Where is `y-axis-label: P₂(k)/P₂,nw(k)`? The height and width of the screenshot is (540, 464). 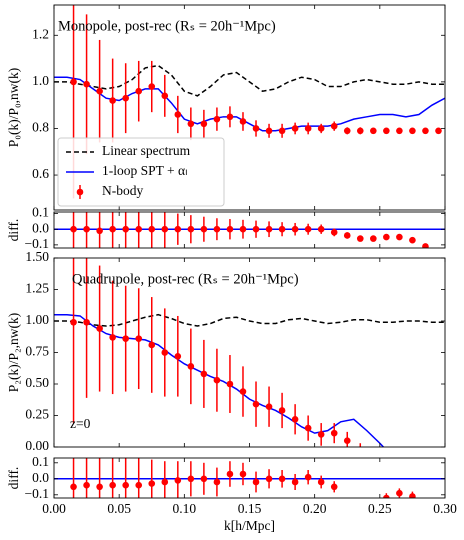
y-axis-label: P₂(k)/P₂,nw(k) is located at coordinates (13, 353).